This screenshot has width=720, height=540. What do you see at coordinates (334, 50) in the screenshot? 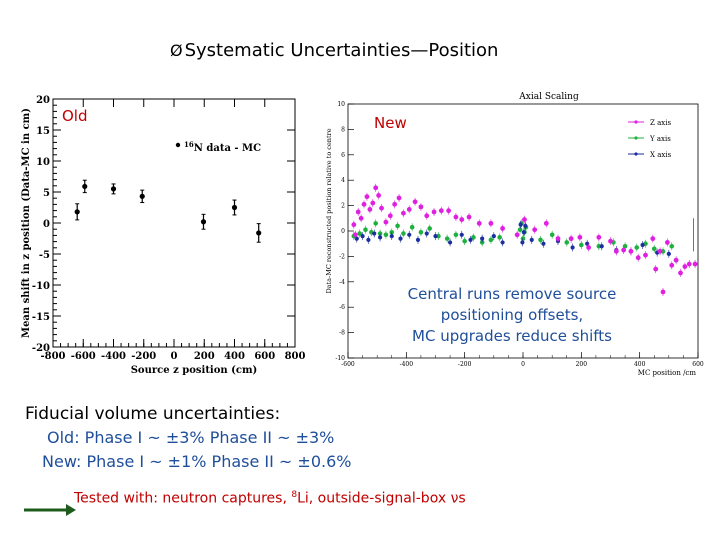
I see `slide-title: Ø Systematic Uncertainties—Position` at bounding box center [334, 50].